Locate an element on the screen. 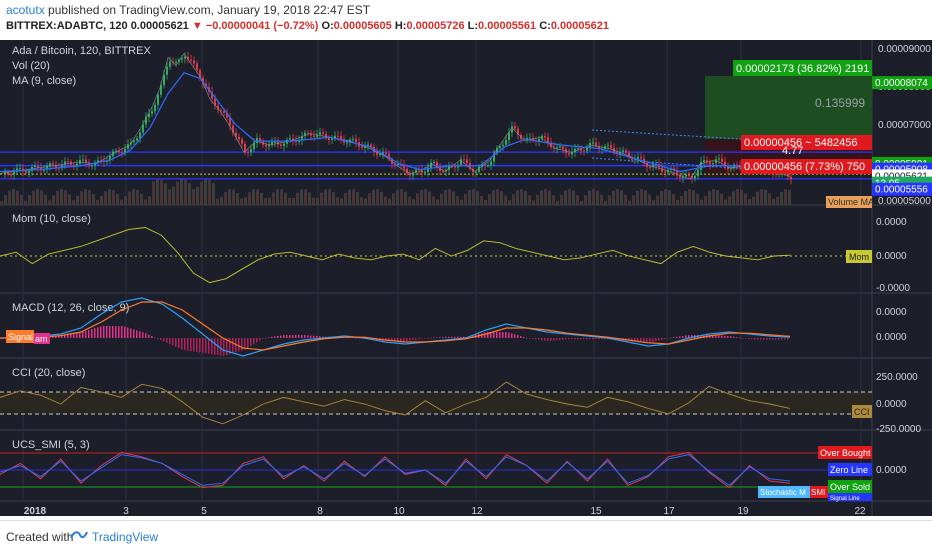 This screenshot has height=551, width=932. author-link: acotutx is located at coordinates (25, 10).